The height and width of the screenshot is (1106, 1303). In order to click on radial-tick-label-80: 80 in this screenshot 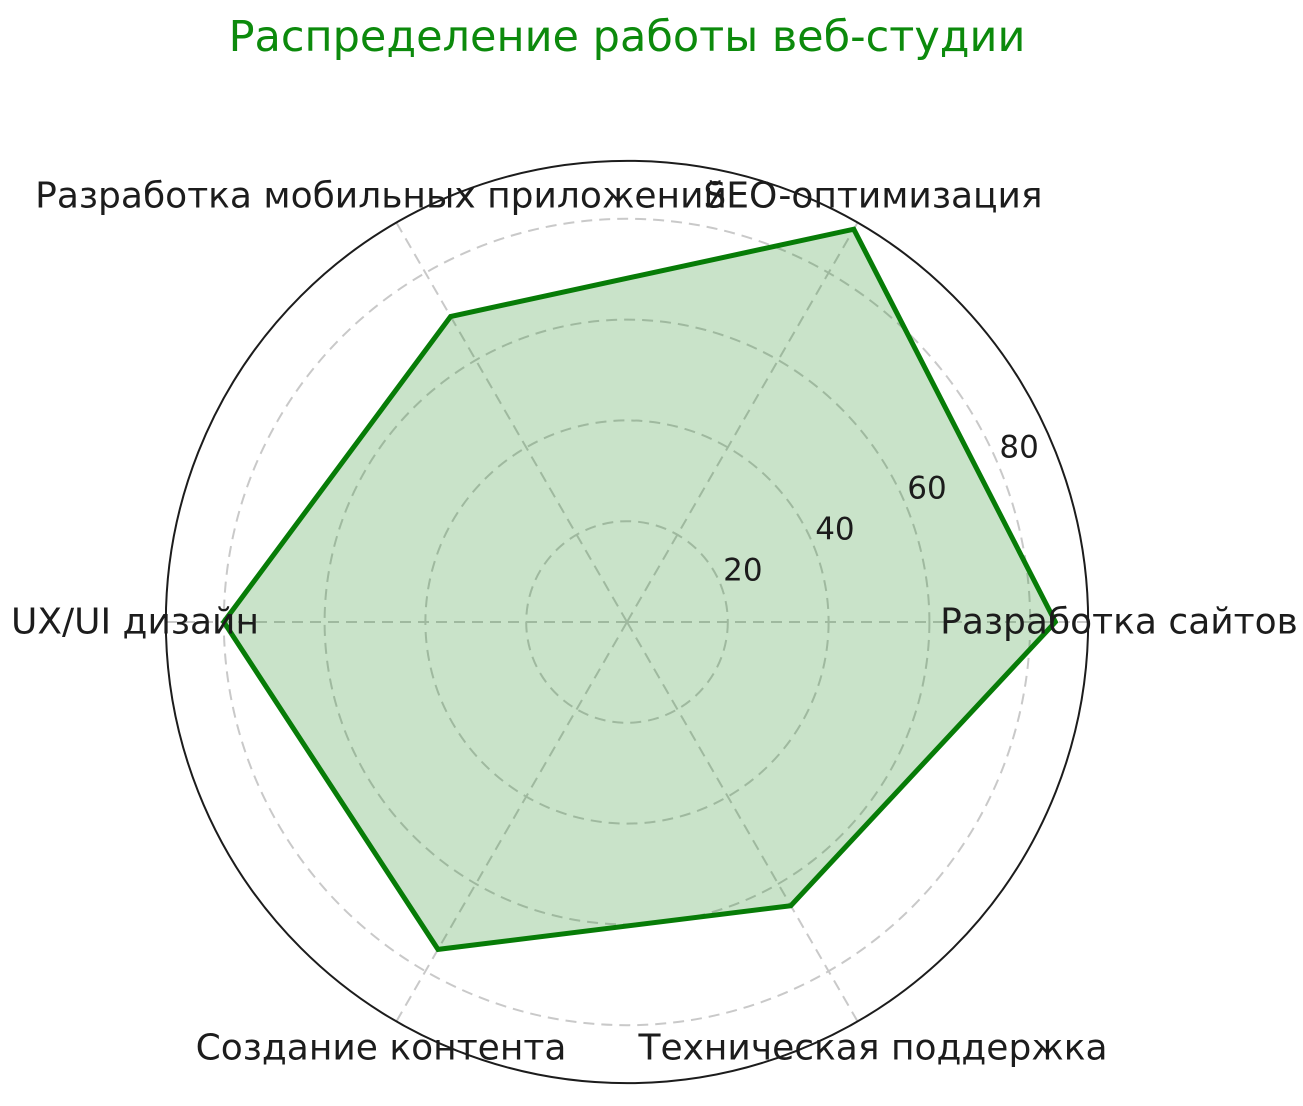, I will do `click(1018, 447)`.